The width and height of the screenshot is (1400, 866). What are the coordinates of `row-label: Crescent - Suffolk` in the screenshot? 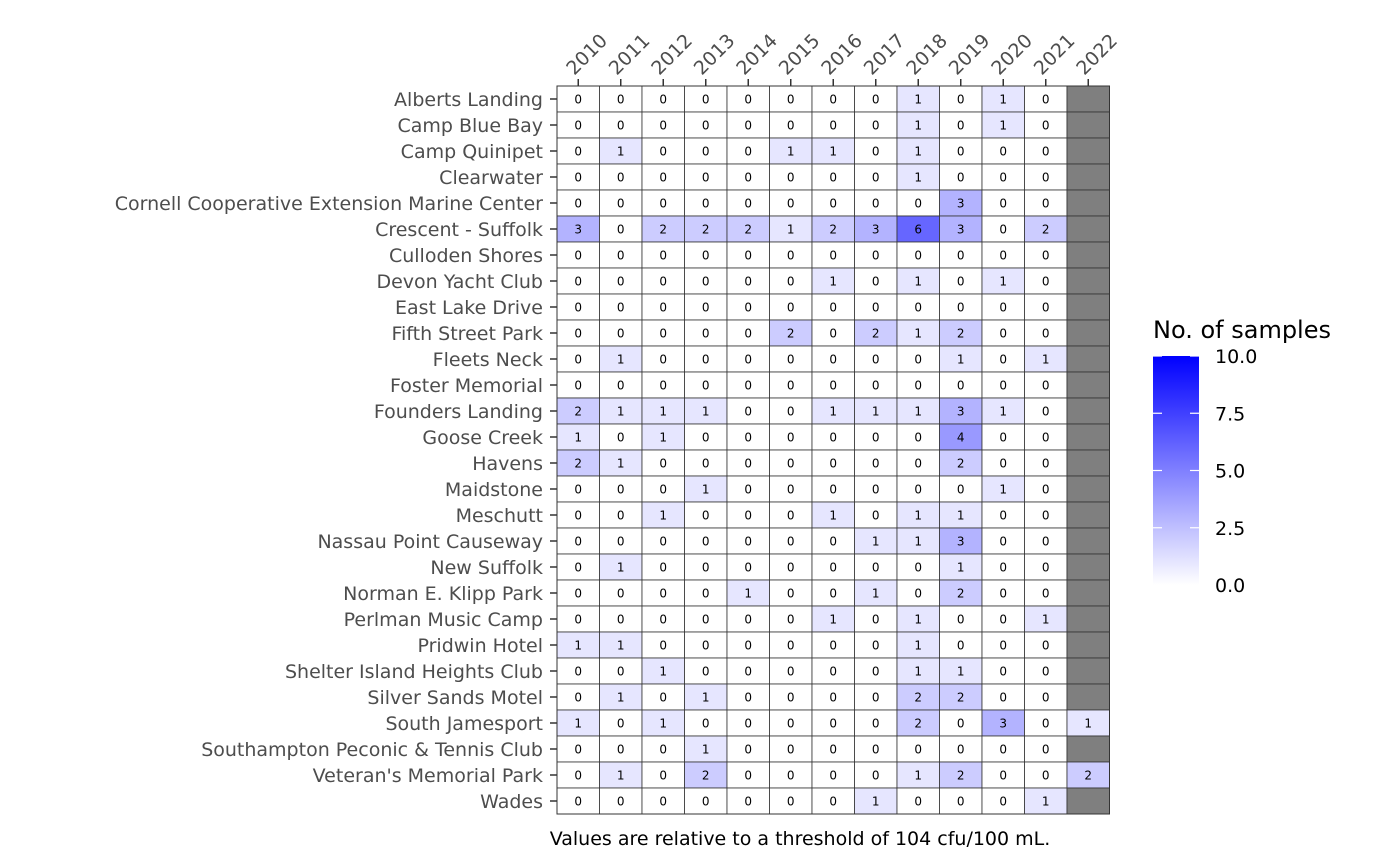 It's located at (459, 230).